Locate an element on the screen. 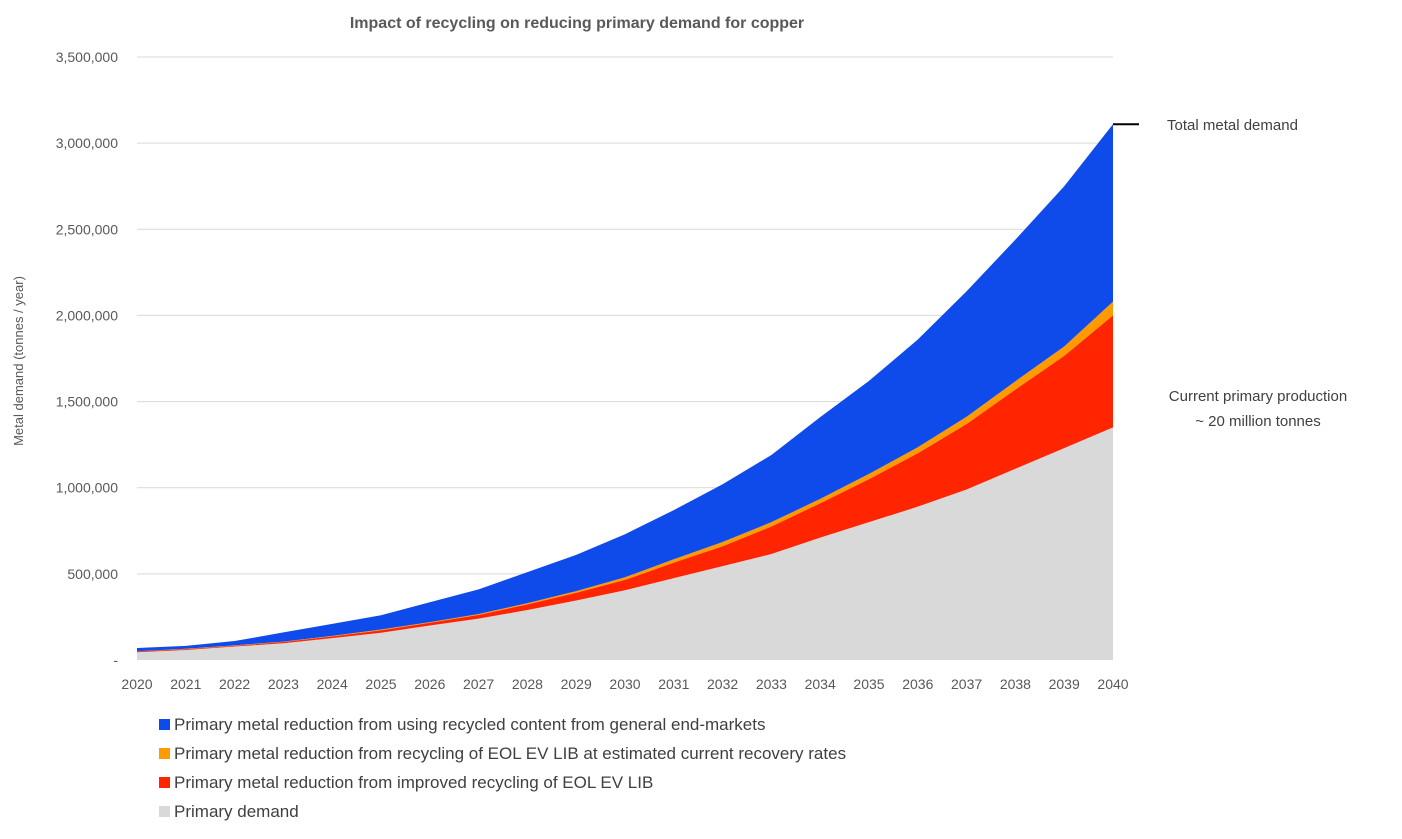 Image resolution: width=1402 pixels, height=839 pixels. x-tick-label: 2028 is located at coordinates (527, 684).